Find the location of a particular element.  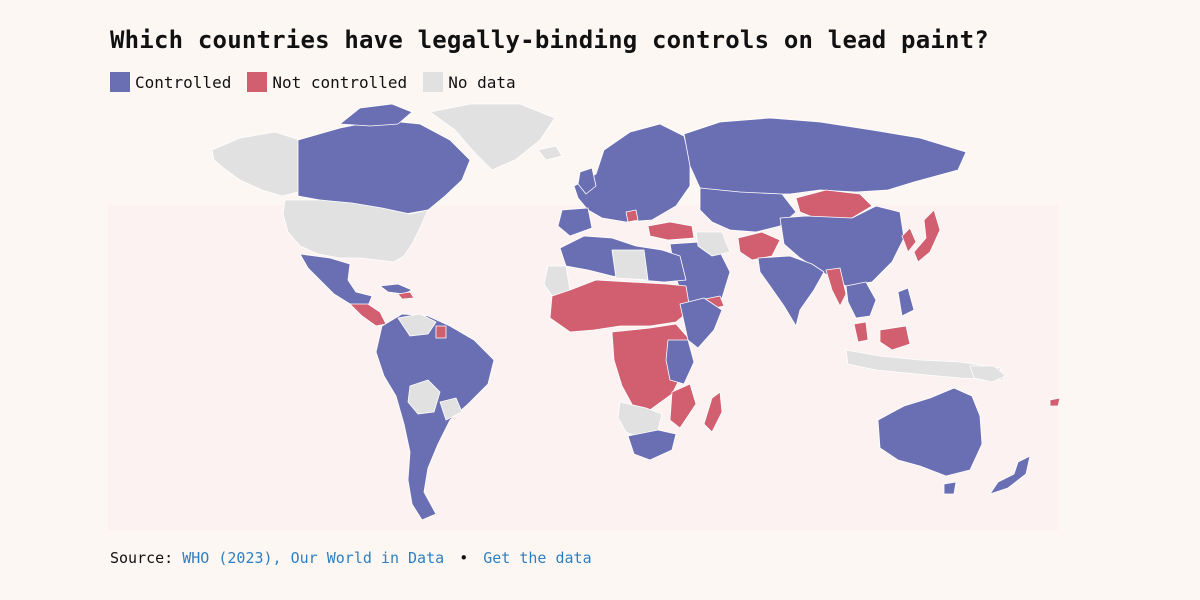

region-south-africa is located at coordinates (652, 445).